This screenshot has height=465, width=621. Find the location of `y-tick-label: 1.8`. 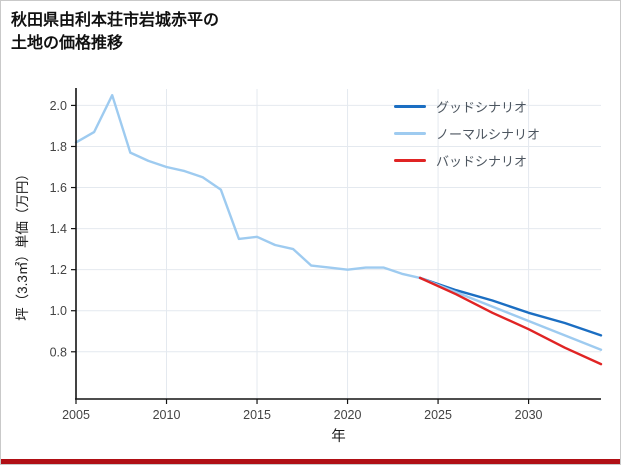

y-tick-label: 1.8 is located at coordinates (58, 147).